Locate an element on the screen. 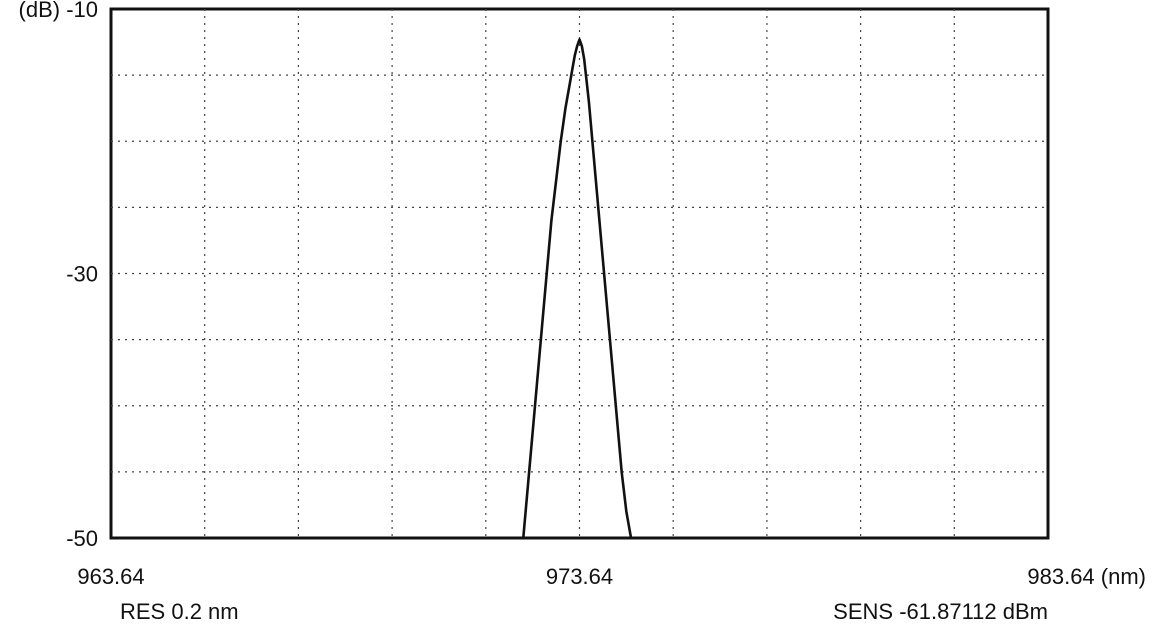  annotation-res: RES 0.2 nm is located at coordinates (179, 611).